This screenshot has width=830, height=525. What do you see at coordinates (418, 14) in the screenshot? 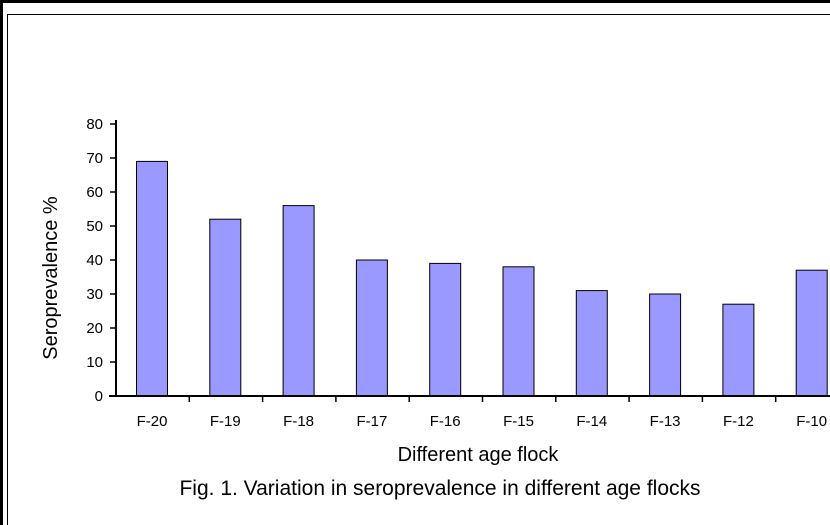
I see `chart-area-top-edge` at bounding box center [418, 14].